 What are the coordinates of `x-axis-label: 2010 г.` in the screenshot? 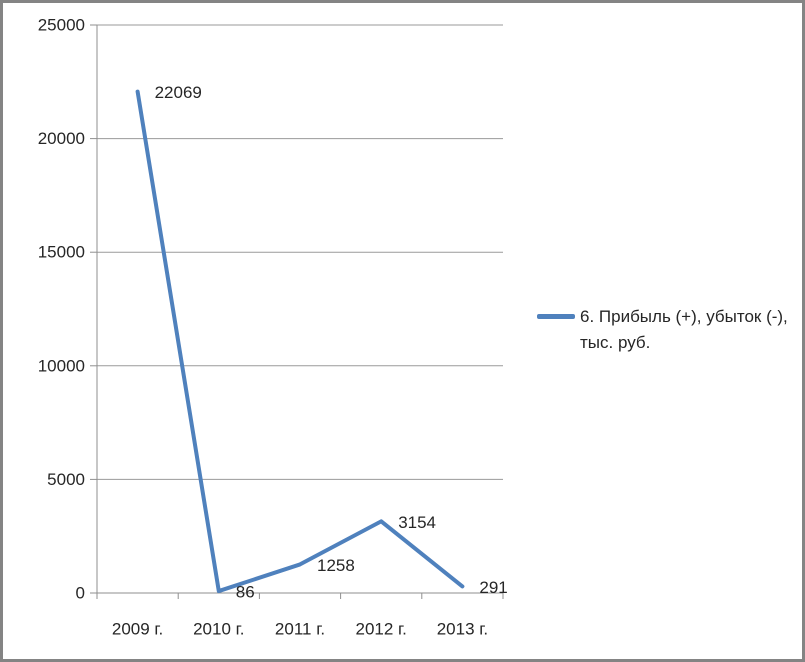 It's located at (218, 629).